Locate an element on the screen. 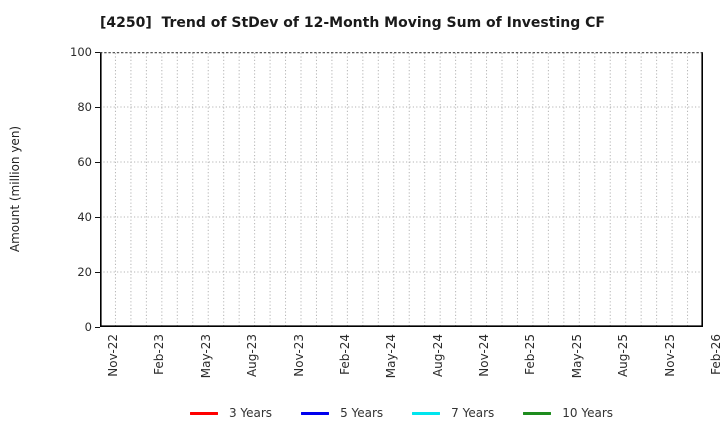 This screenshot has width=720, height=440. y-tick-label: 60 is located at coordinates (84, 162).